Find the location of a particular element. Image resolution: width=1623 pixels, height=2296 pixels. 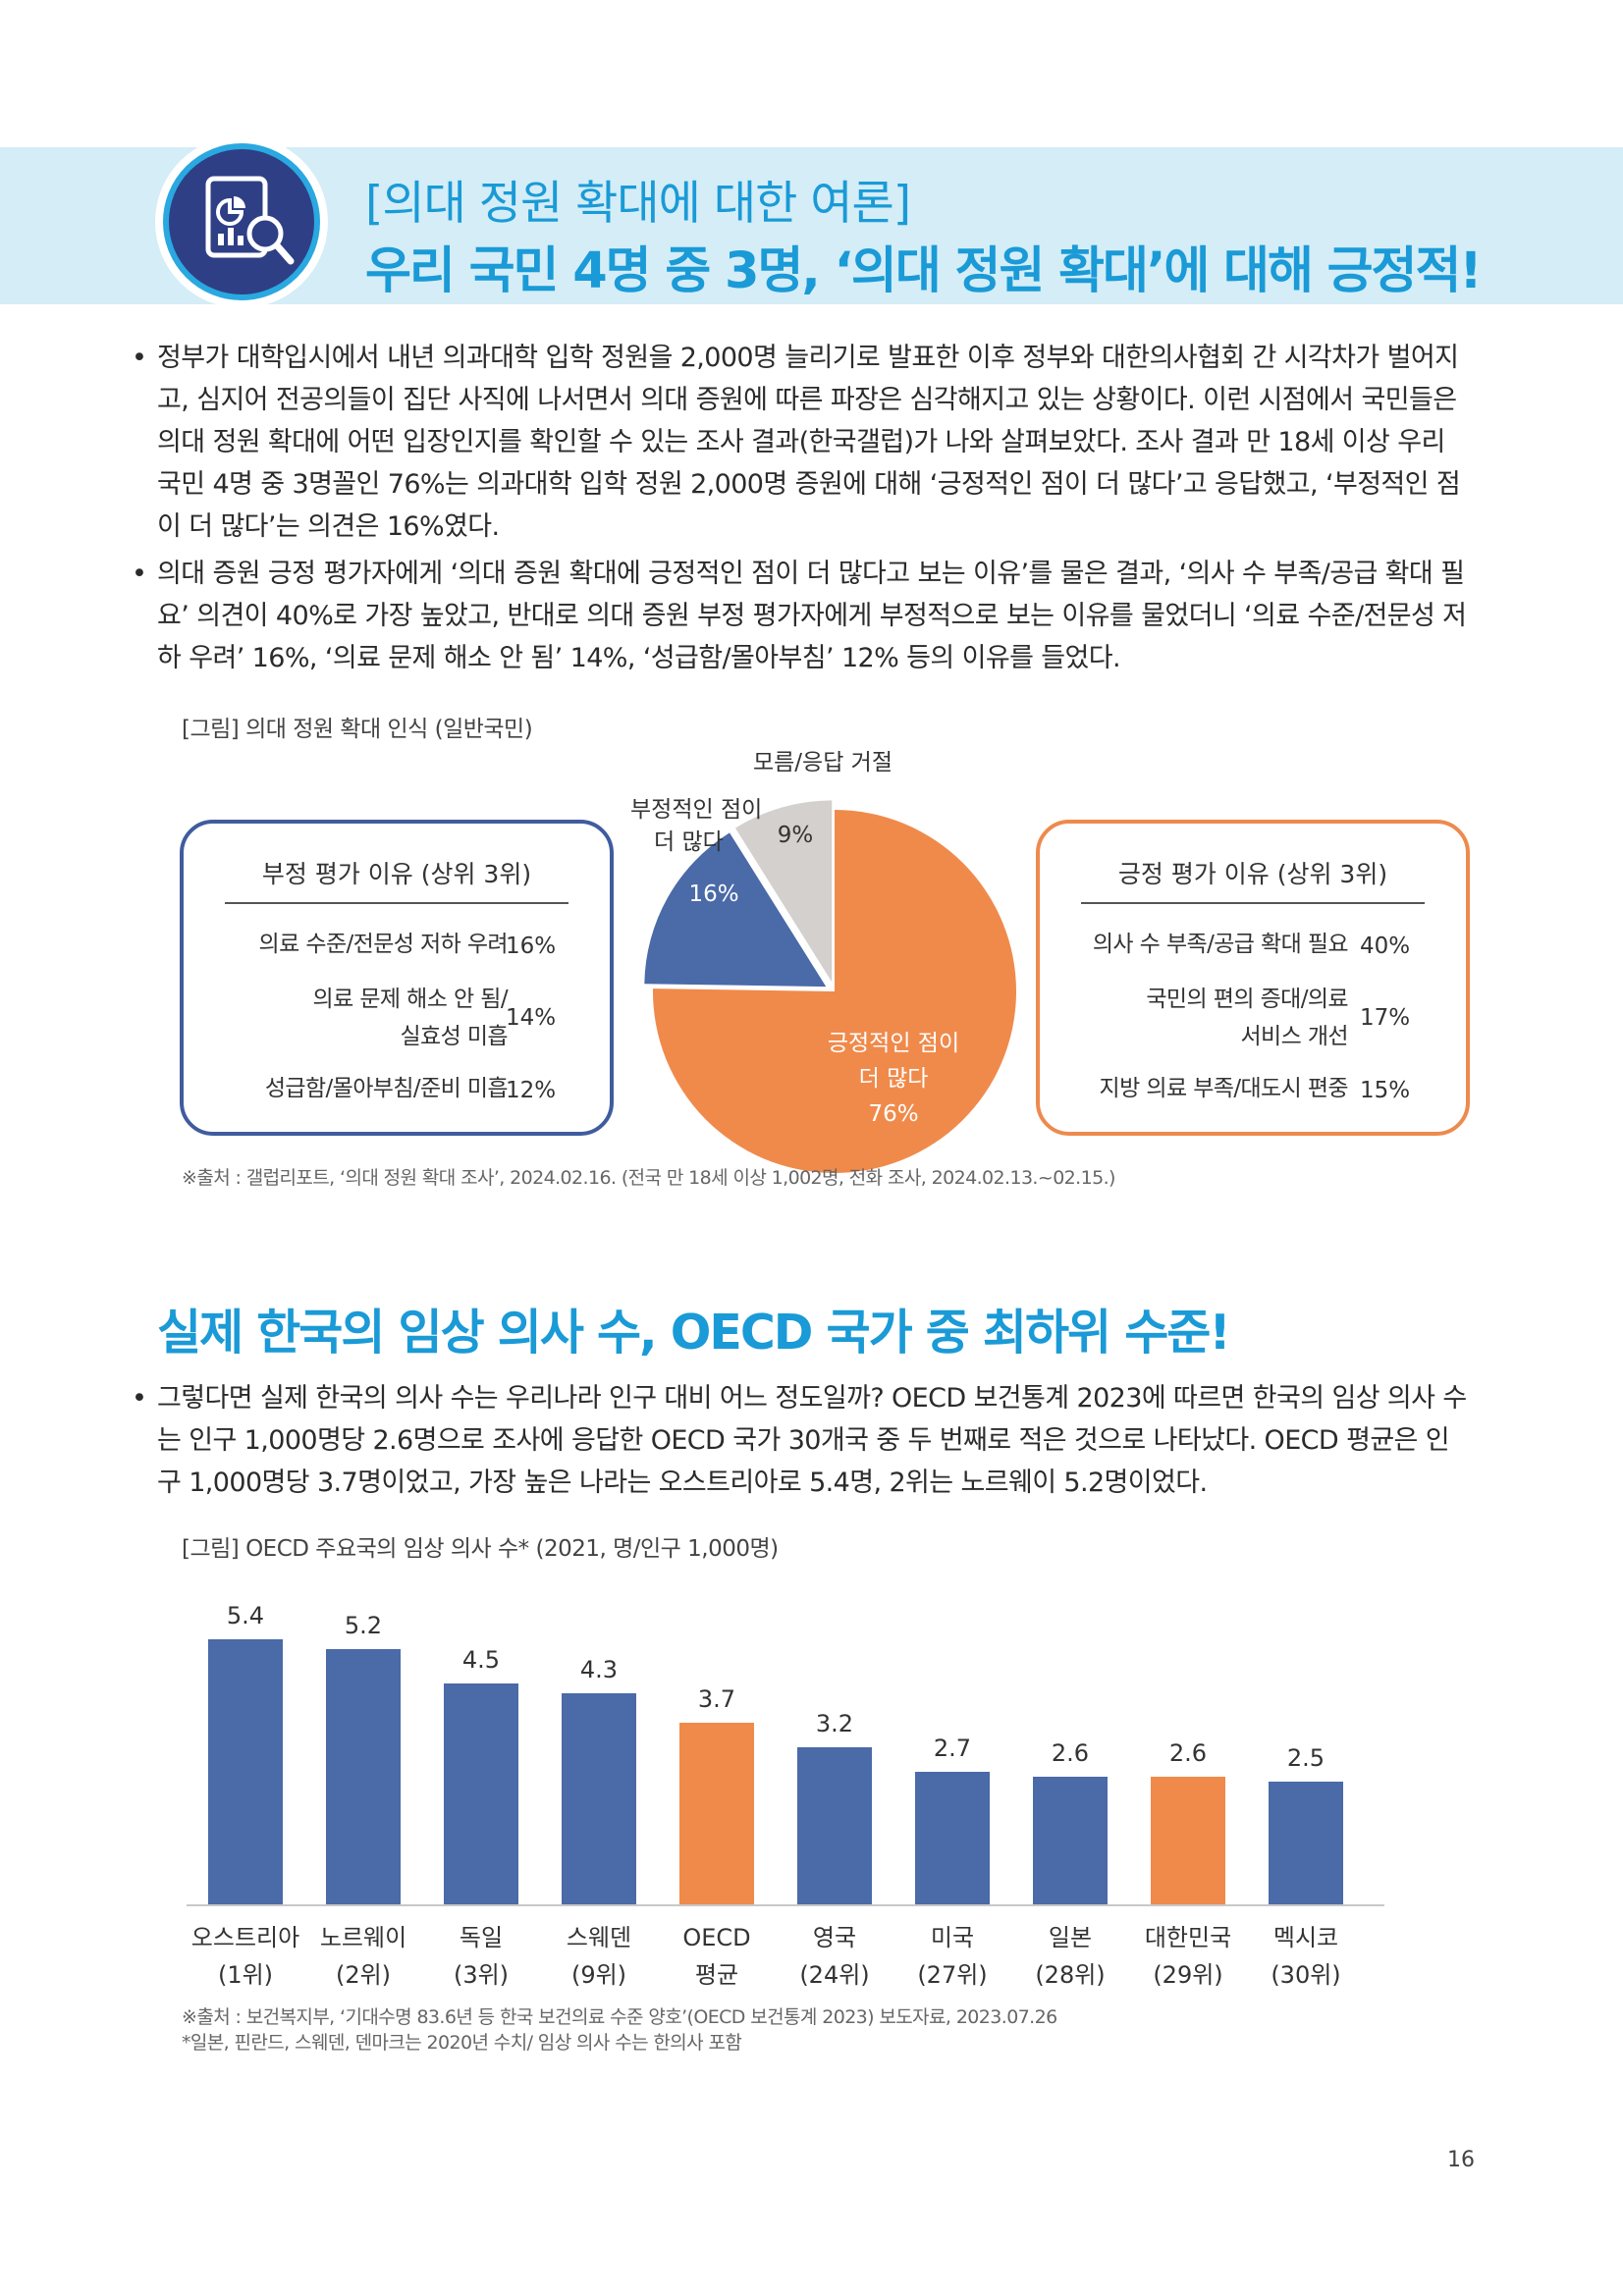

positive-item-1-value: 40% is located at coordinates (1386, 946).